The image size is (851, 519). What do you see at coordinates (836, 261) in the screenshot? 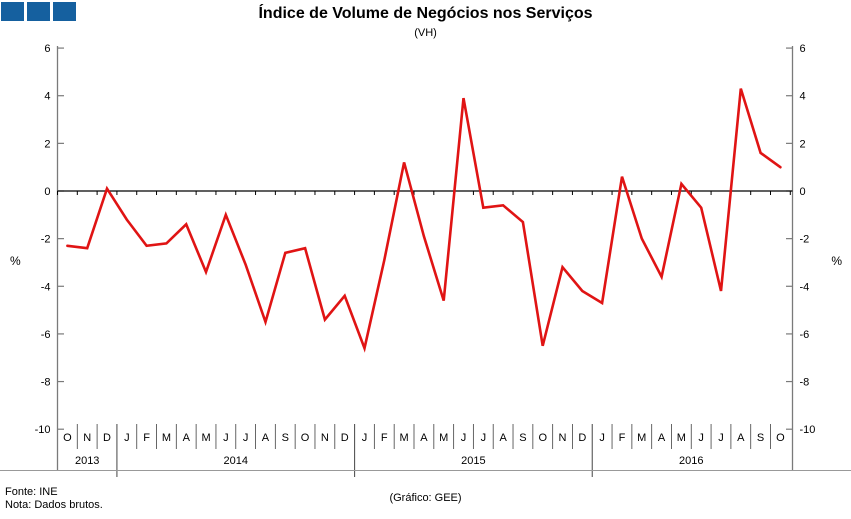
I see `y-axis-unit-right: %` at bounding box center [836, 261].